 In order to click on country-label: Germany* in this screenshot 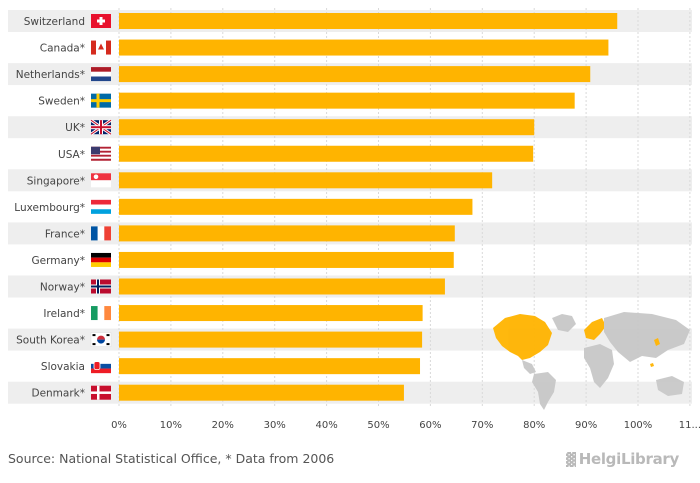, I will do `click(58, 261)`.